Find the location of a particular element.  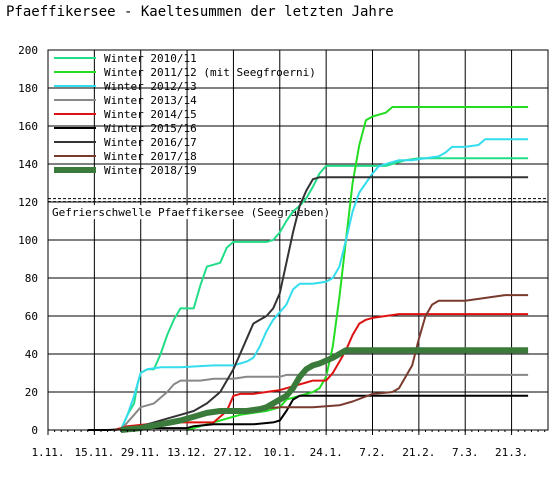

legend-label: Winter 2012/13 is located at coordinates (150, 86).